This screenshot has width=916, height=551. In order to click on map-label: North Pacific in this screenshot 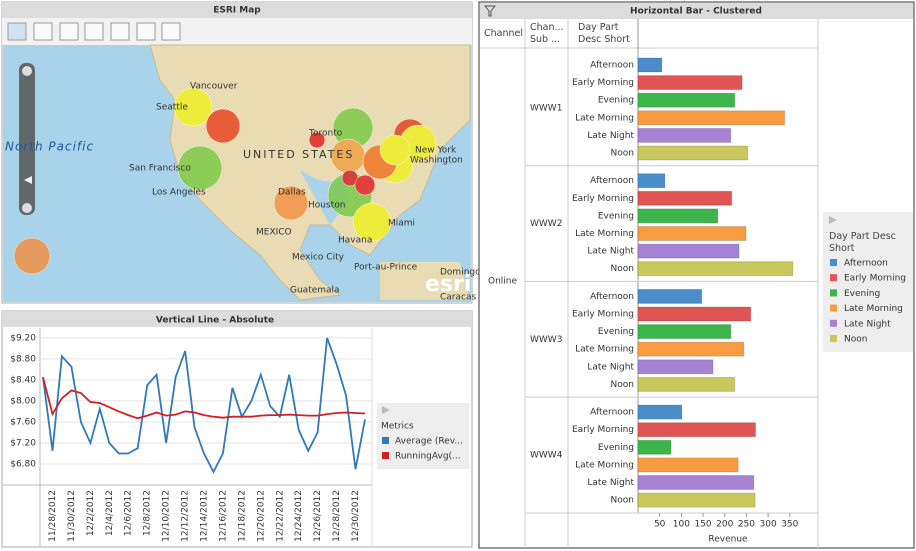, I will do `click(49, 147)`.